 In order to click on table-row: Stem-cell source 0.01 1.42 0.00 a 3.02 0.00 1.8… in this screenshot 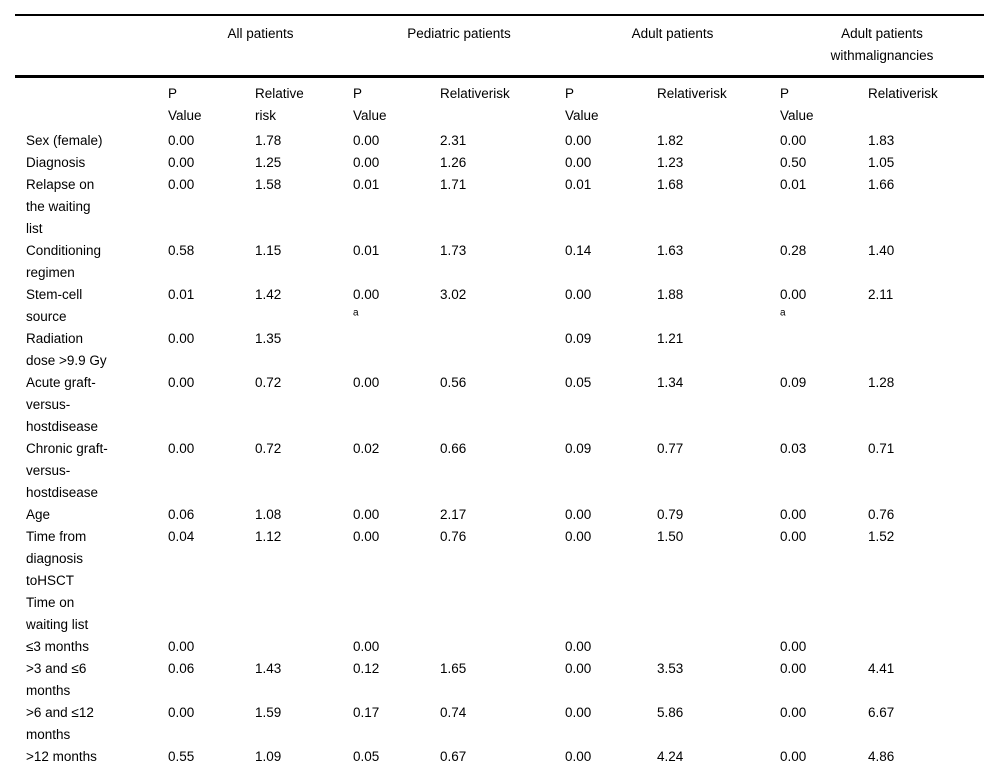, I will do `click(499, 306)`.